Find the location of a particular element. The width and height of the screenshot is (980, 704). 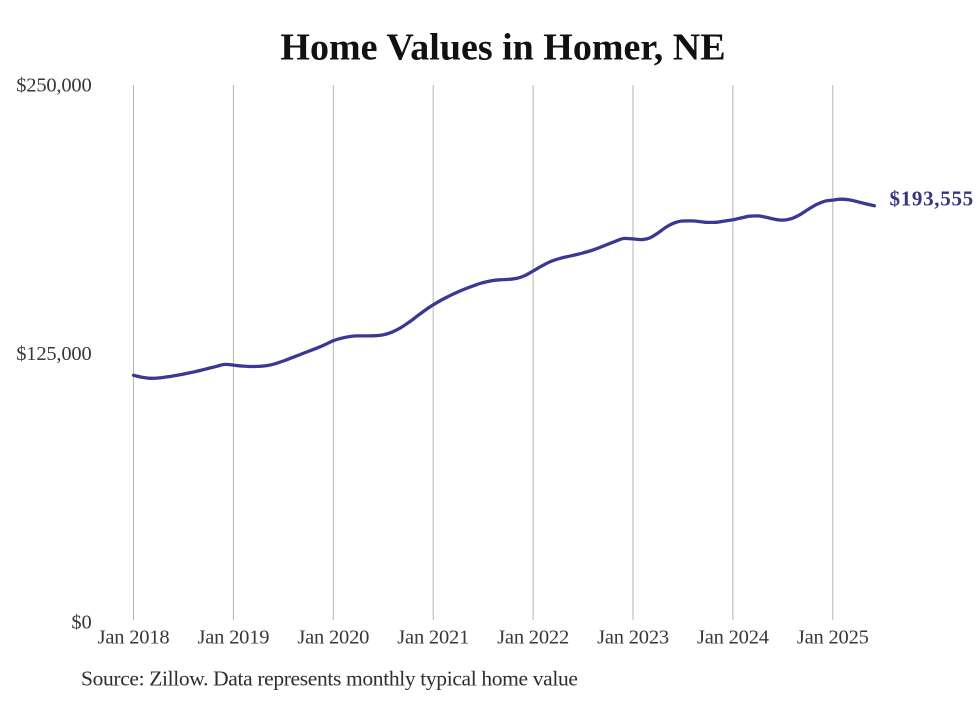

svg-text: Home Values in Homer, NE is located at coordinates (502, 48).